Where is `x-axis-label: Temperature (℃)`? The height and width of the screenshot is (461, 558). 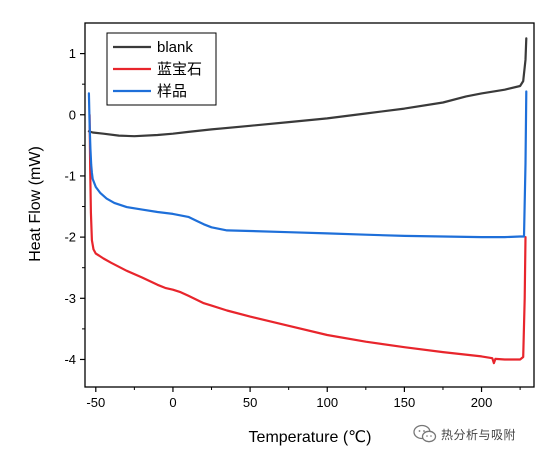 x-axis-label: Temperature (℃) is located at coordinates (310, 437).